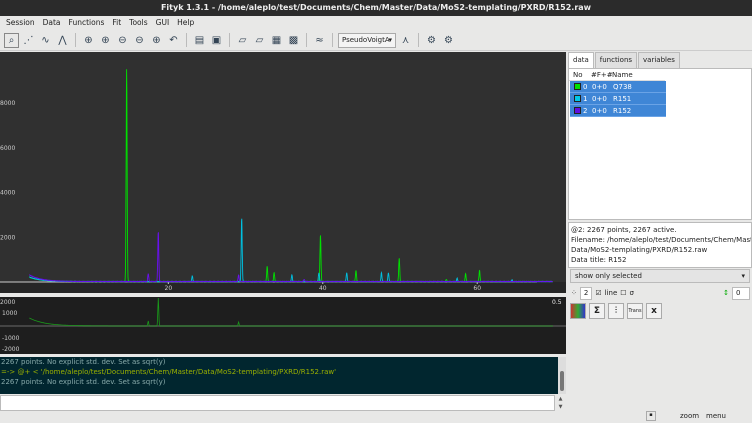  Describe the element at coordinates (51, 22) in the screenshot. I see `menu-data: Data` at that location.